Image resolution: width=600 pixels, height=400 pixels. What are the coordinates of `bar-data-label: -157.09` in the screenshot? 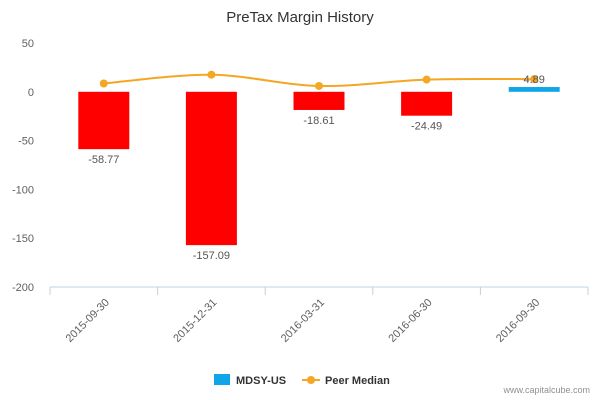 It's located at (211, 256).